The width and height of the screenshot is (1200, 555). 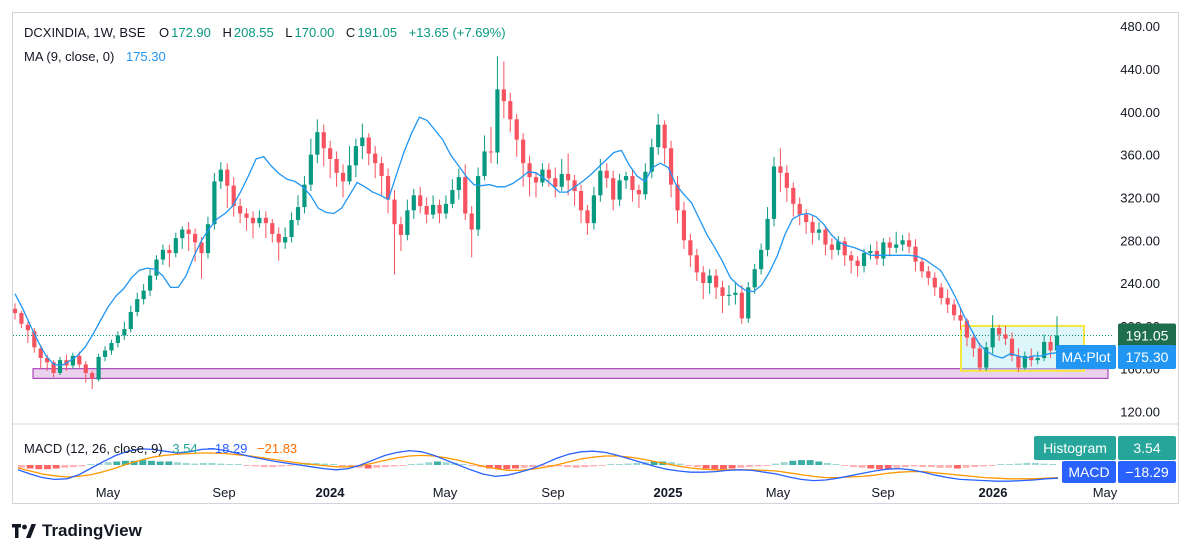 I want to click on last-price-badge-bg, so click(x=1147, y=335).